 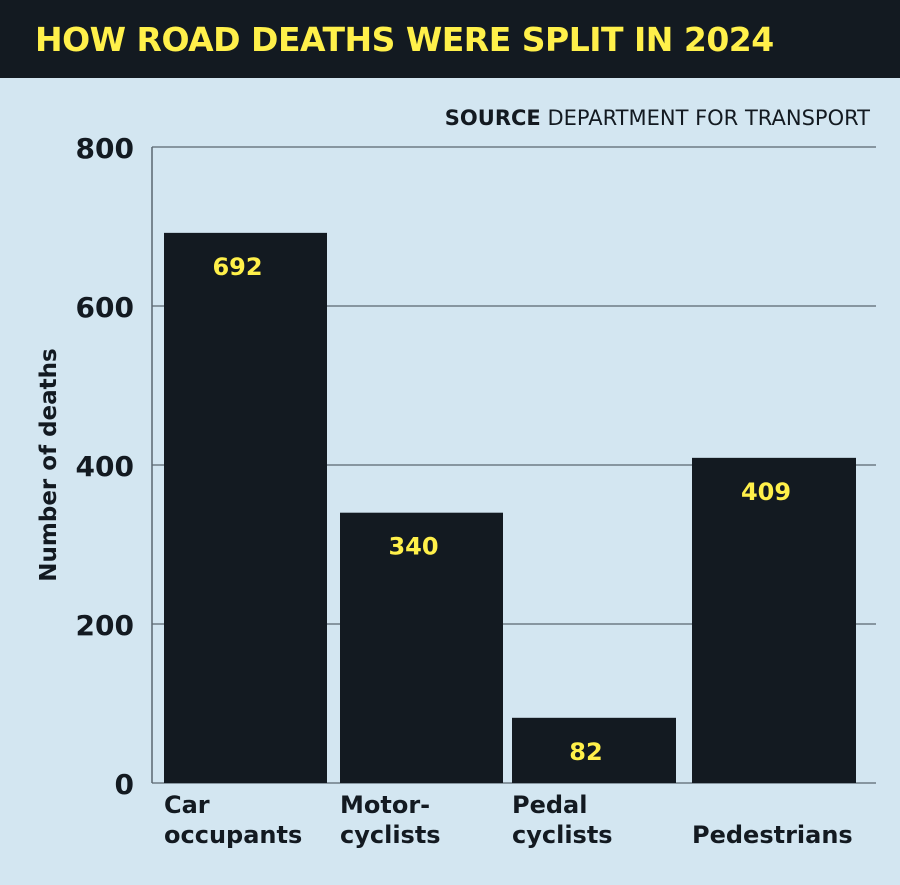 I want to click on x-tick-label: Pedestrians, so click(x=772, y=835).